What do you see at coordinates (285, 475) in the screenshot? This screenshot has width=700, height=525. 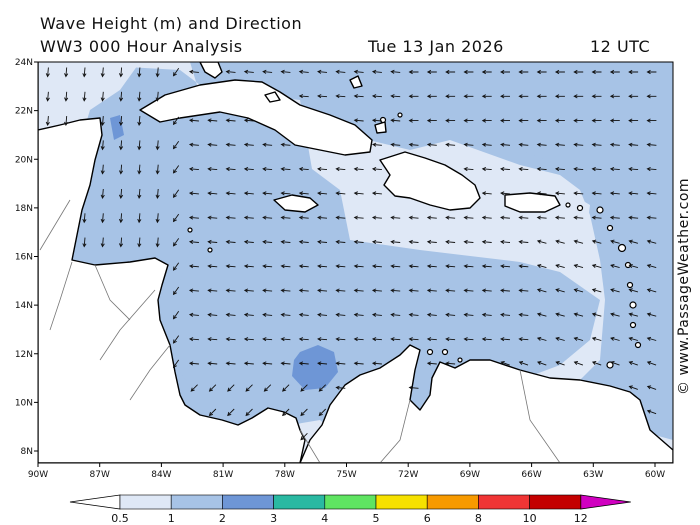 I see `lon-tick-label: 78W` at bounding box center [285, 475].